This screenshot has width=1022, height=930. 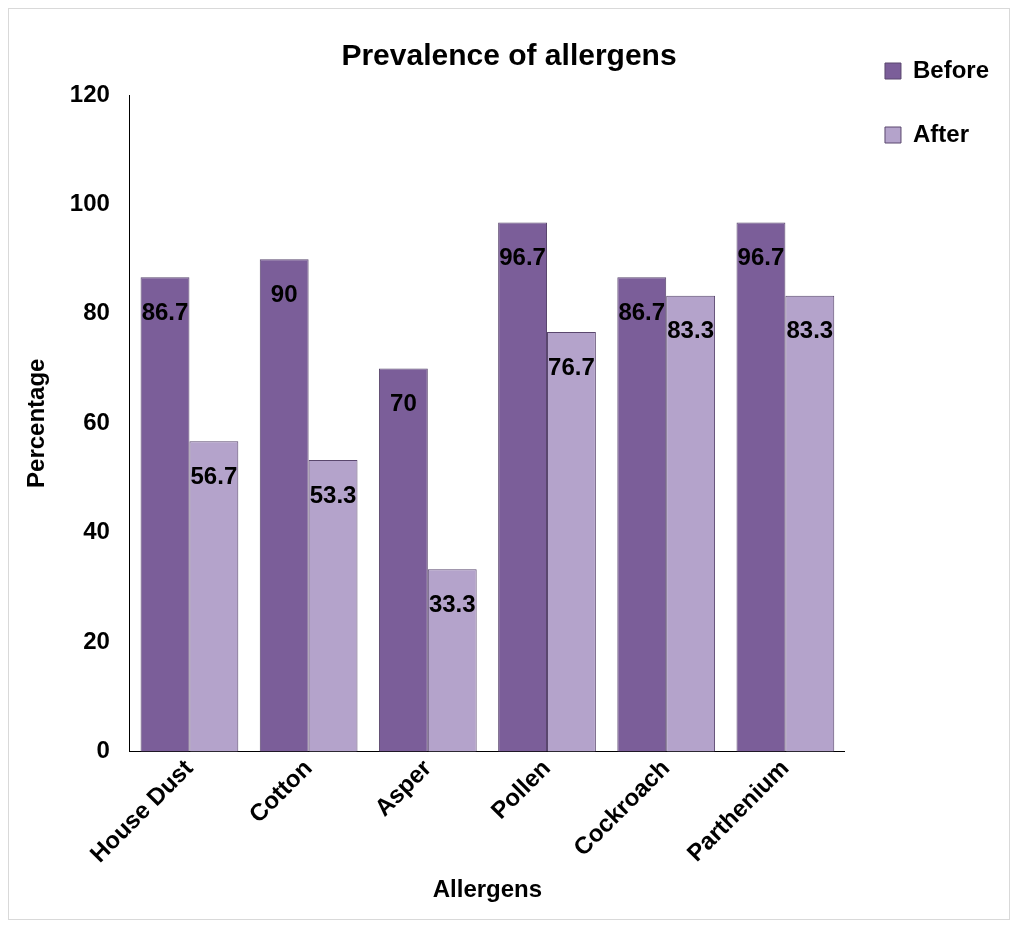 I want to click on y-tick-label: 100, so click(x=89, y=203).